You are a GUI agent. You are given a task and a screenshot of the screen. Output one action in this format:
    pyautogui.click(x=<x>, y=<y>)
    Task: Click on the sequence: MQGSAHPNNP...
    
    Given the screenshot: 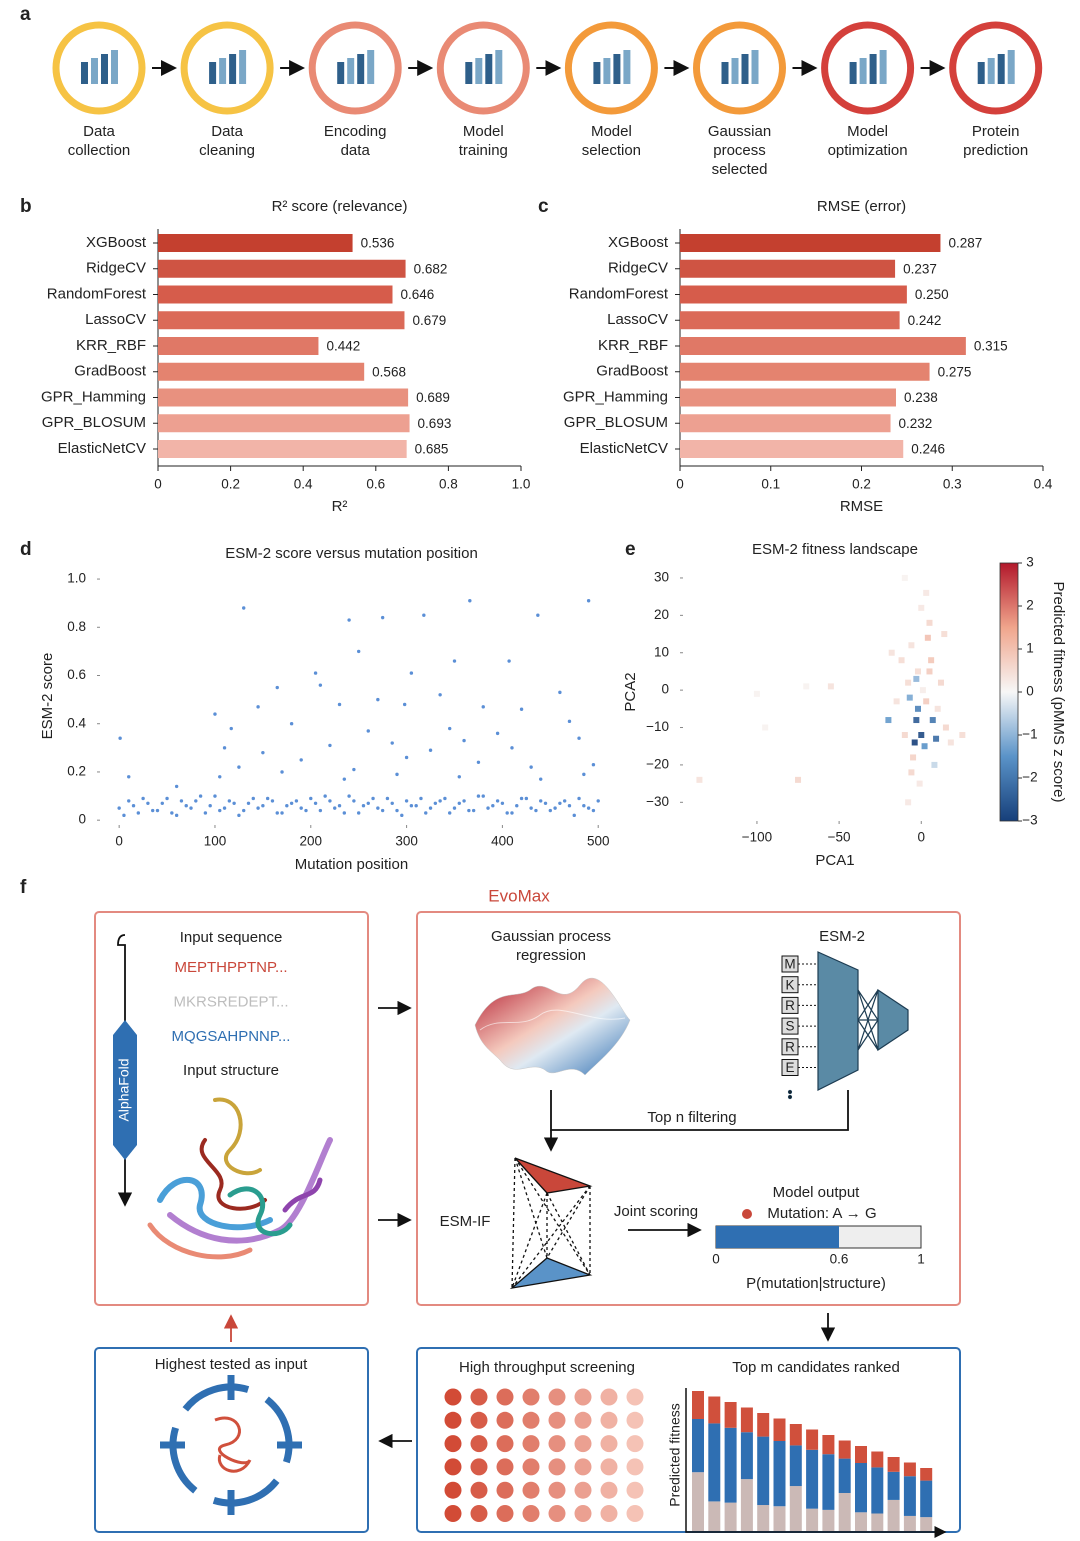 What is the action you would take?
    pyautogui.click(x=231, y=1036)
    